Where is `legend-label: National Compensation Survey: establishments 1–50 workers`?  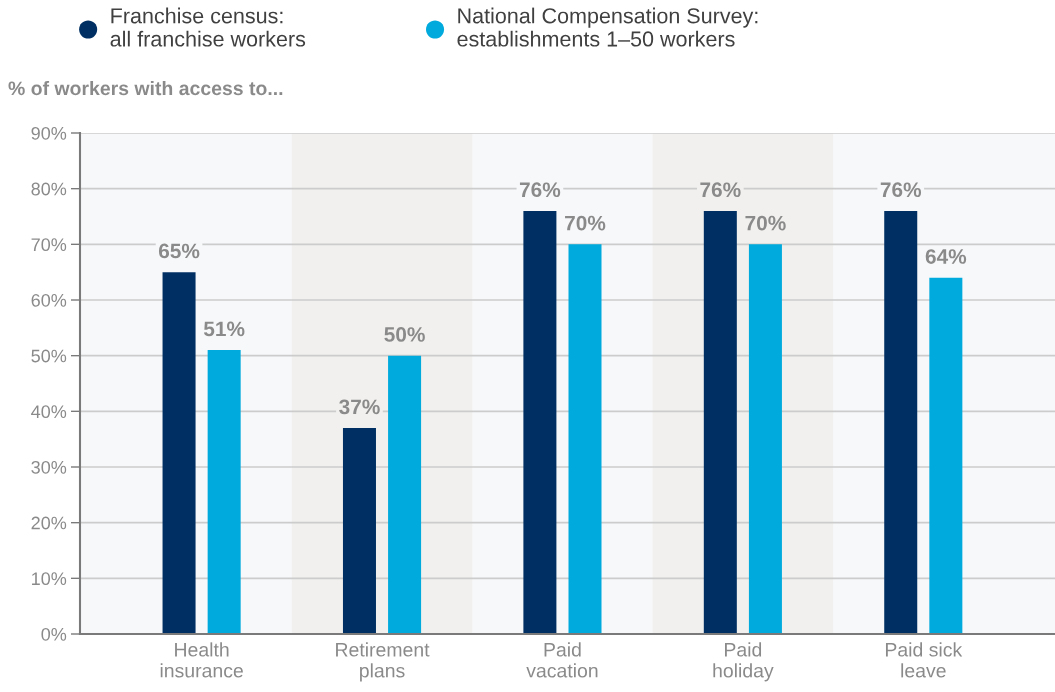 legend-label: National Compensation Survey: establishments 1–50 workers is located at coordinates (607, 27).